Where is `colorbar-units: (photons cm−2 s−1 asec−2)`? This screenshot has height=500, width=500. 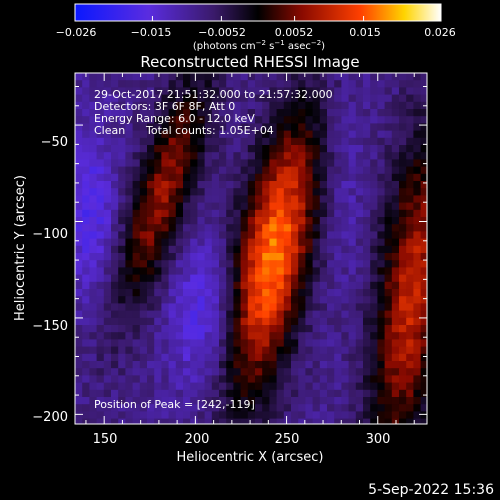
colorbar-units: (photons cm−2 s−1 asec−2) is located at coordinates (259, 45).